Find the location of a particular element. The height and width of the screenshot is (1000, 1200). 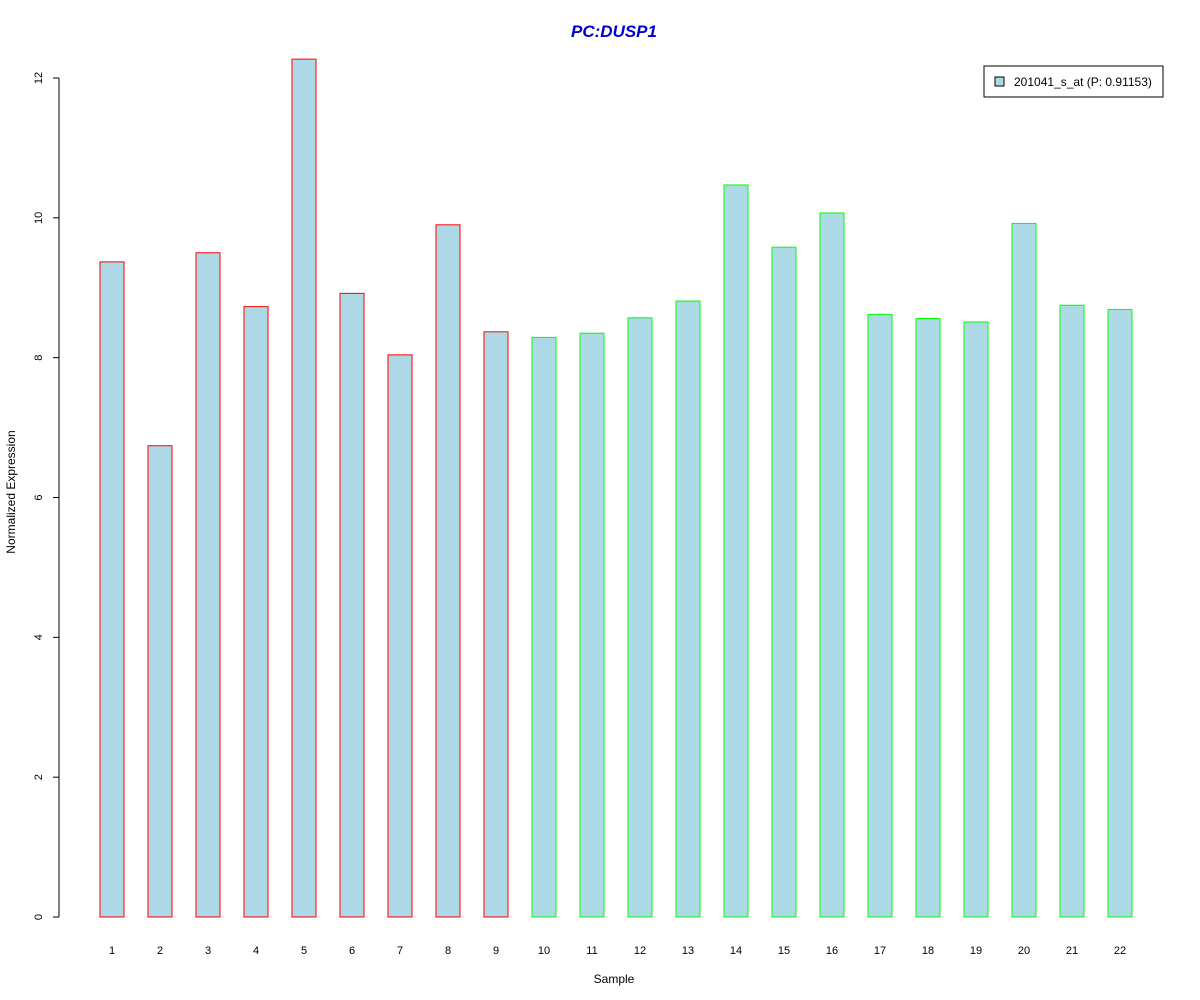

x-tick-label: 13 is located at coordinates (688, 951).